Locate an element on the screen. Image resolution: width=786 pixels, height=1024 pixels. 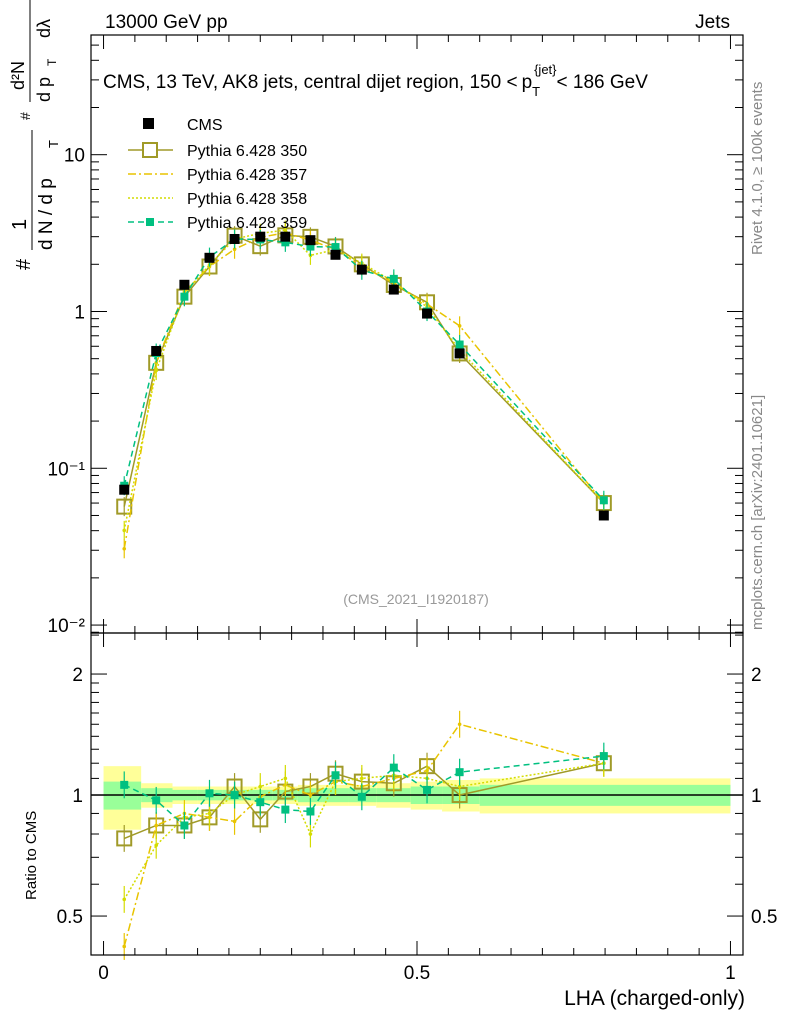
svg-text: 1 is located at coordinates (20, 224).